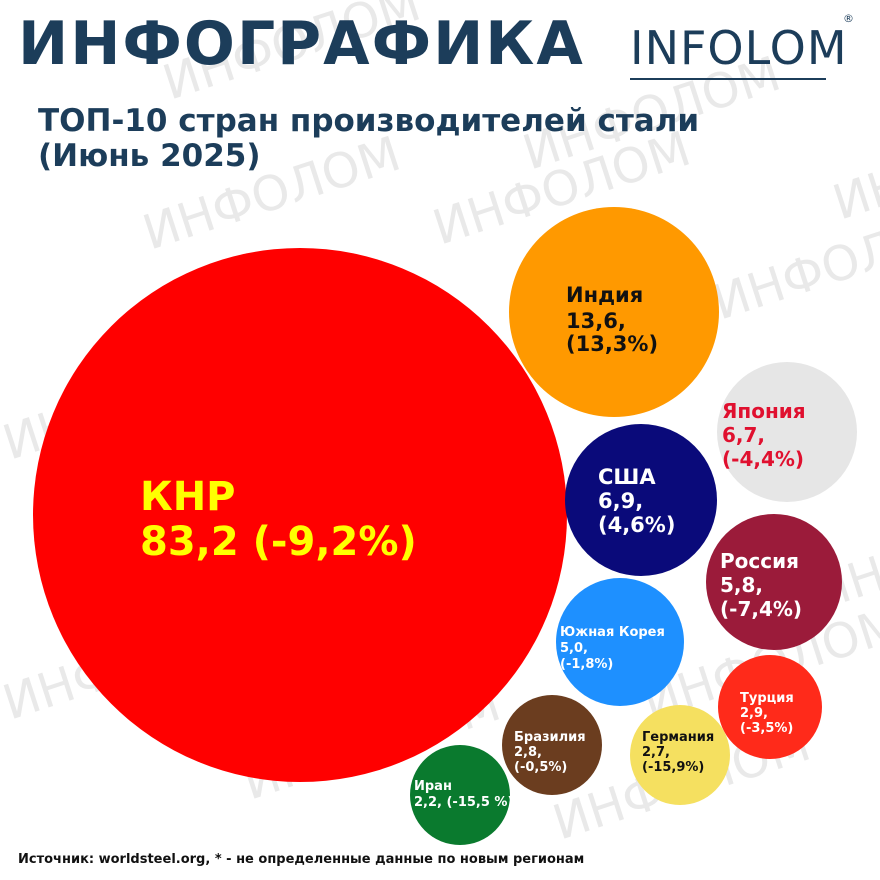 Image resolution: width=880 pixels, height=880 pixels. What do you see at coordinates (728, 79) in the screenshot?
I see `logo-underline` at bounding box center [728, 79].